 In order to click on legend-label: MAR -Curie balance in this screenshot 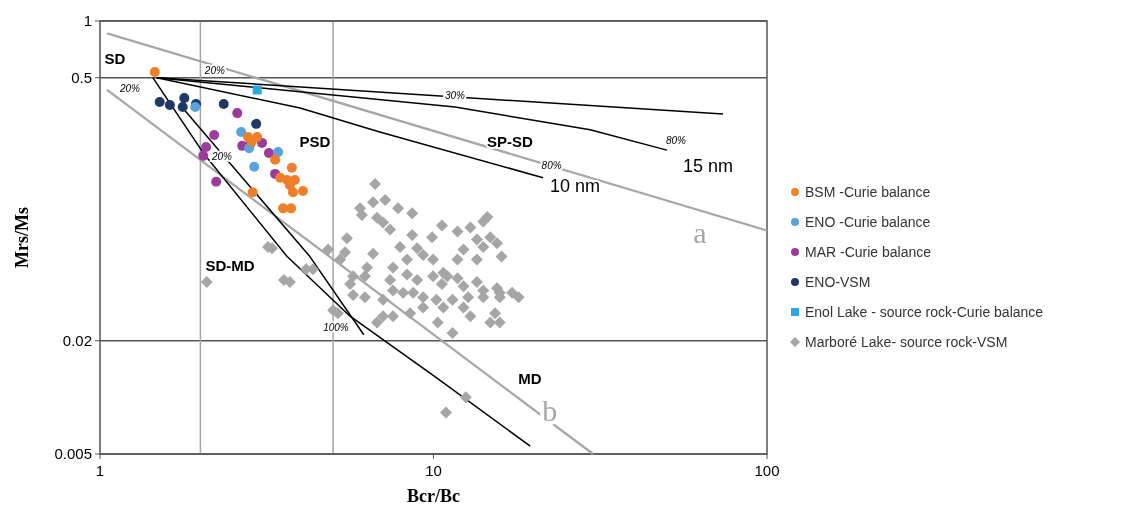, I will do `click(868, 252)`.